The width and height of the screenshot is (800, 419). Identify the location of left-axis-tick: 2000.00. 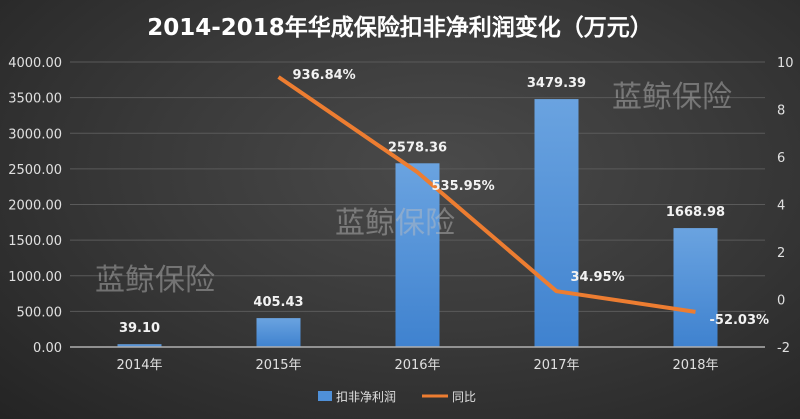
(35, 206).